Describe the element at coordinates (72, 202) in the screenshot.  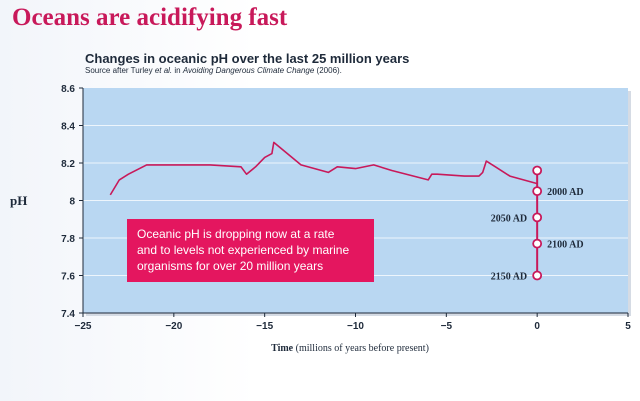
I see `y-tick-label: 8` at that location.